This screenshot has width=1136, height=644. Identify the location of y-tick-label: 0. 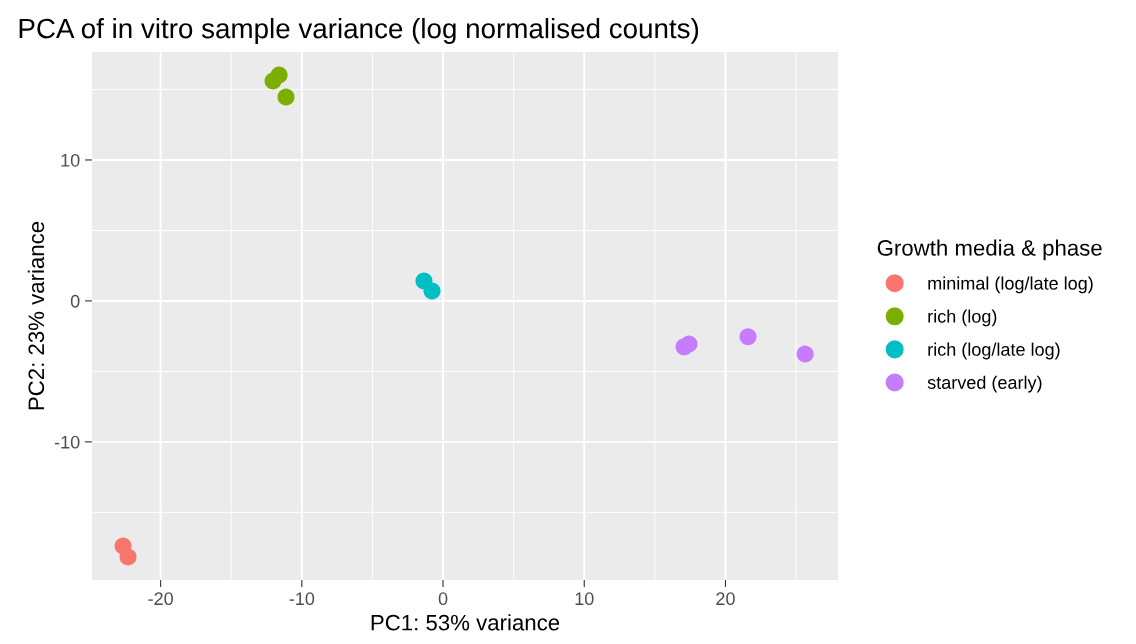
(75, 301).